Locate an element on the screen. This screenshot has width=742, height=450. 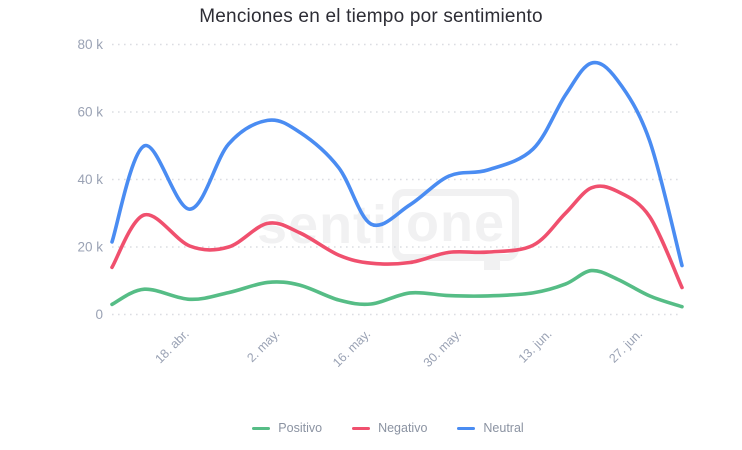
chart-title: Menciones en el tiempo por sentimiento is located at coordinates (371, 16).